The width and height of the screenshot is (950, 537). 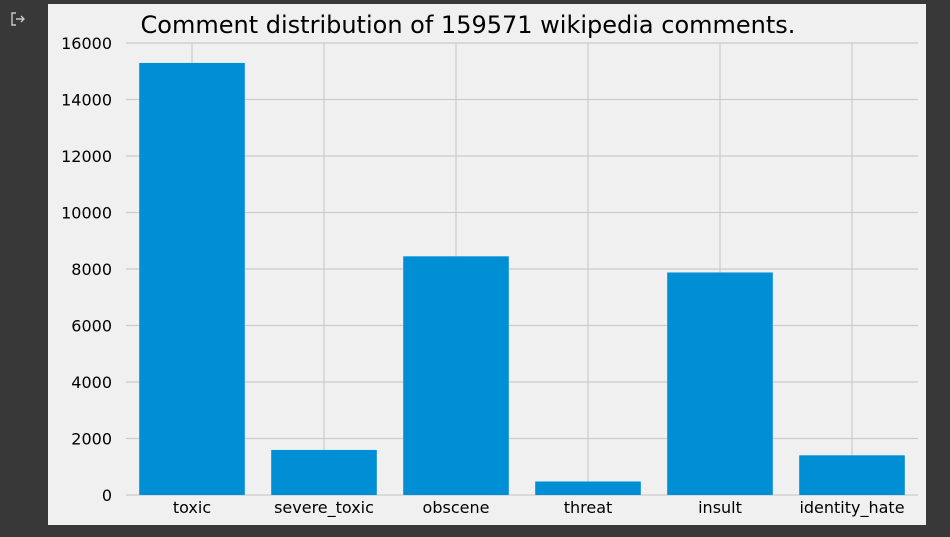 I want to click on x-tick-label: severe_toxic, so click(x=324, y=508).